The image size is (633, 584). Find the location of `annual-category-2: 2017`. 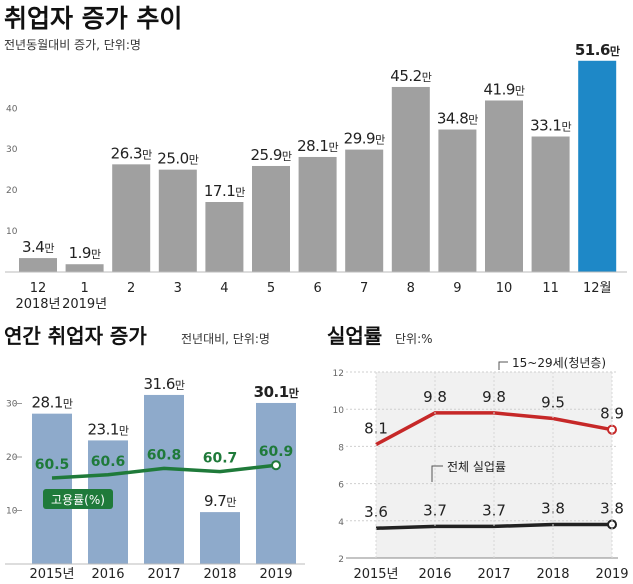

annual-category-2: 2017 is located at coordinates (163, 574).